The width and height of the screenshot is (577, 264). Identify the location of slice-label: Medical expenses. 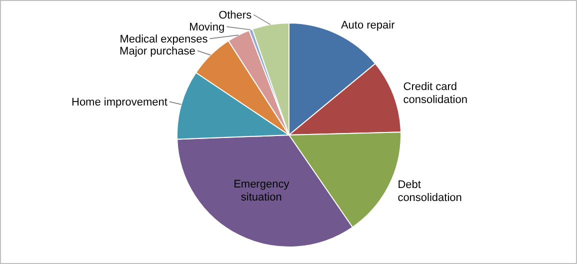
(164, 40).